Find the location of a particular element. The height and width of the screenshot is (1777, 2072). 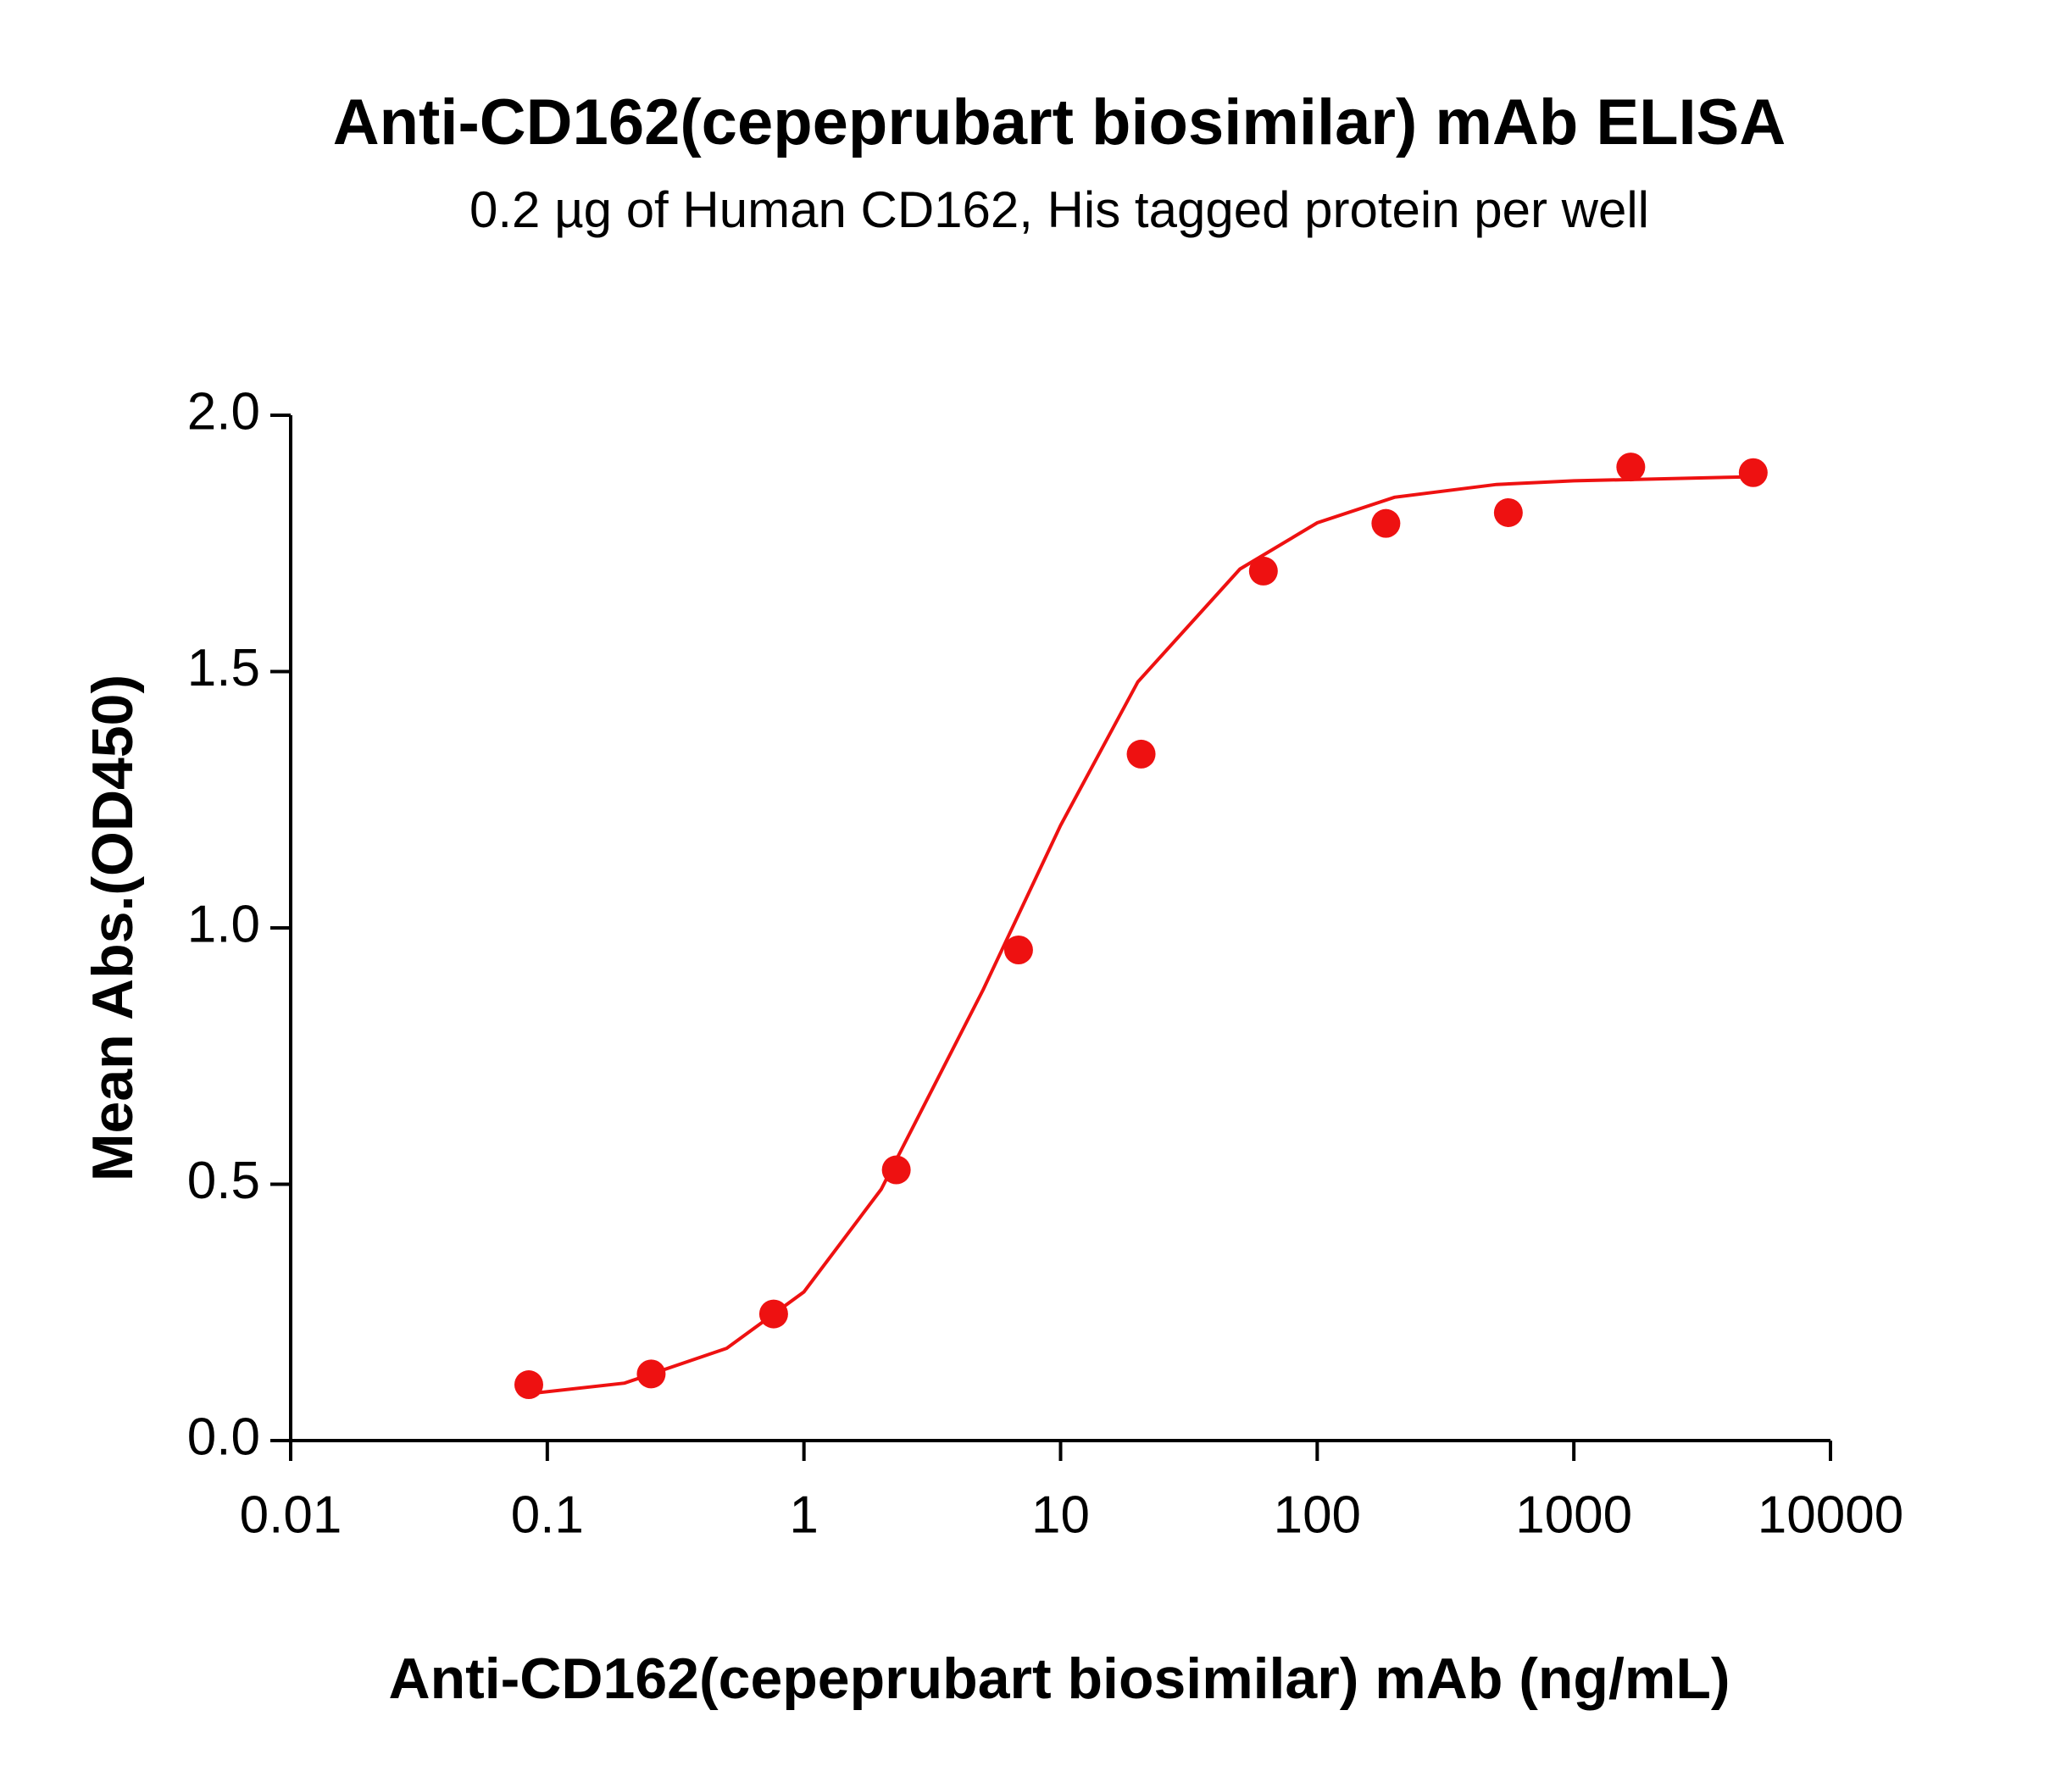

y-tick-label: 2.0 is located at coordinates (223, 411).